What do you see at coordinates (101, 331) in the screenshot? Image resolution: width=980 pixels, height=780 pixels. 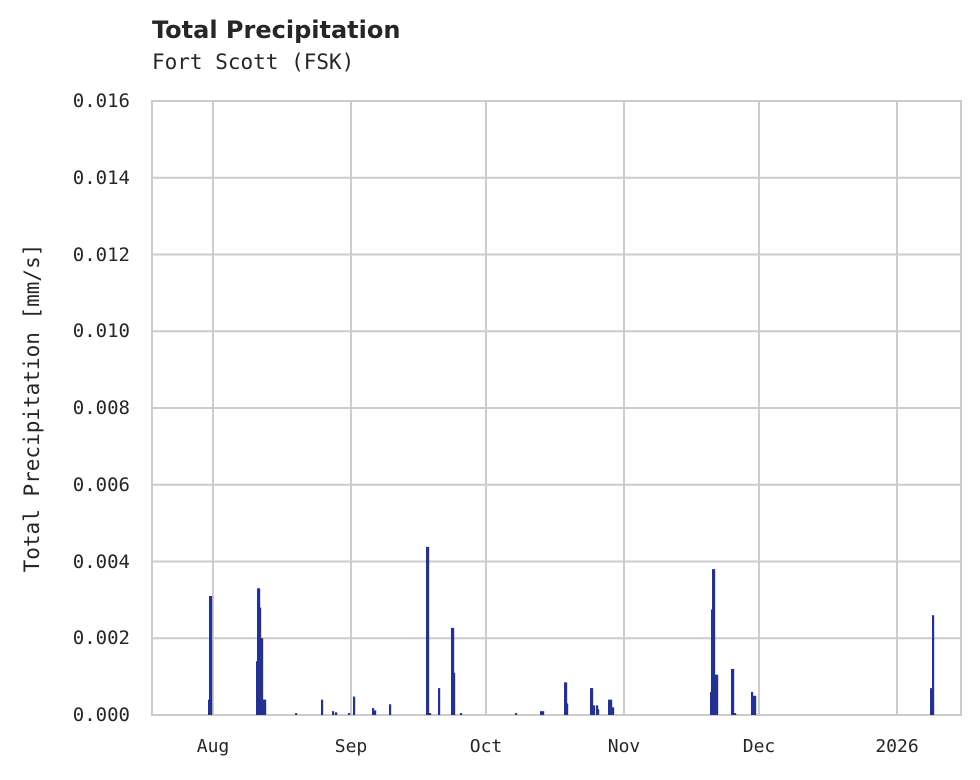 I see `y-tick-label: 0.010` at bounding box center [101, 331].